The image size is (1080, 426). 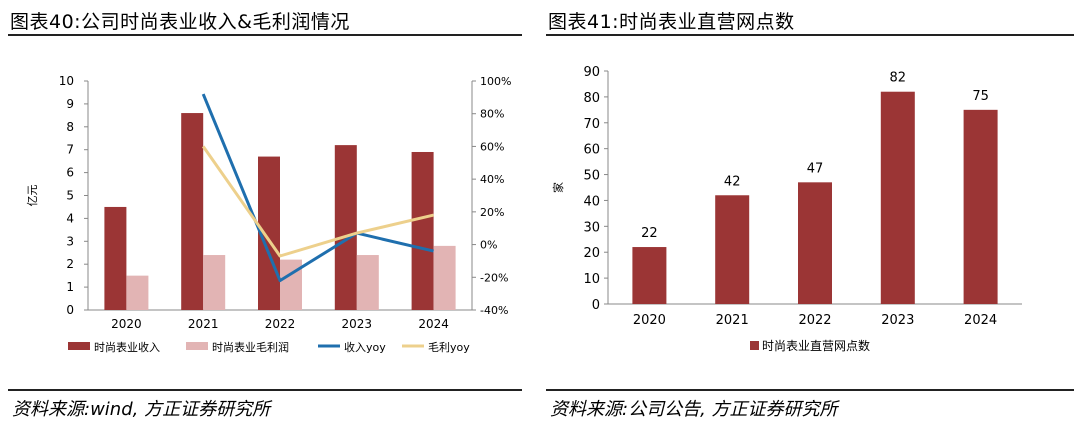 What do you see at coordinates (492, 212) in the screenshot?
I see `right-y-tick-label: 20%` at bounding box center [492, 212].